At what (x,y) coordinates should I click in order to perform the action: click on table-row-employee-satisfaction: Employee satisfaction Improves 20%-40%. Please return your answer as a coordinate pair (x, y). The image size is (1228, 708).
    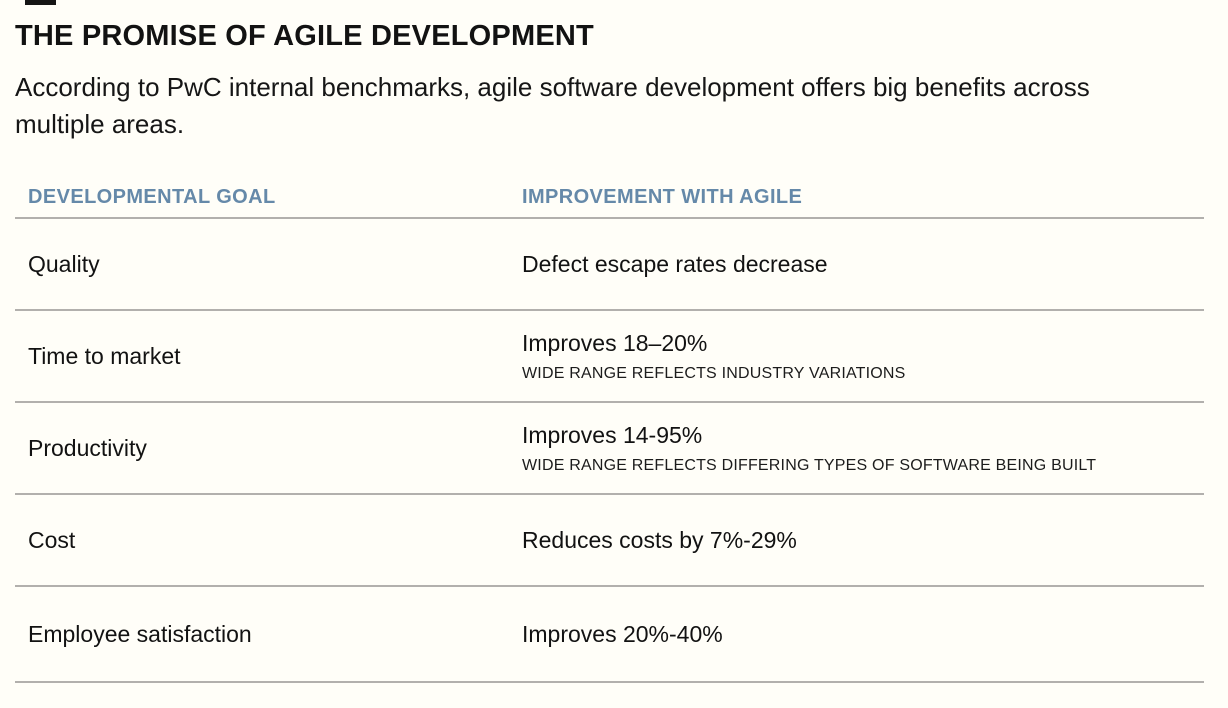
    Looking at the image, I should click on (609, 635).